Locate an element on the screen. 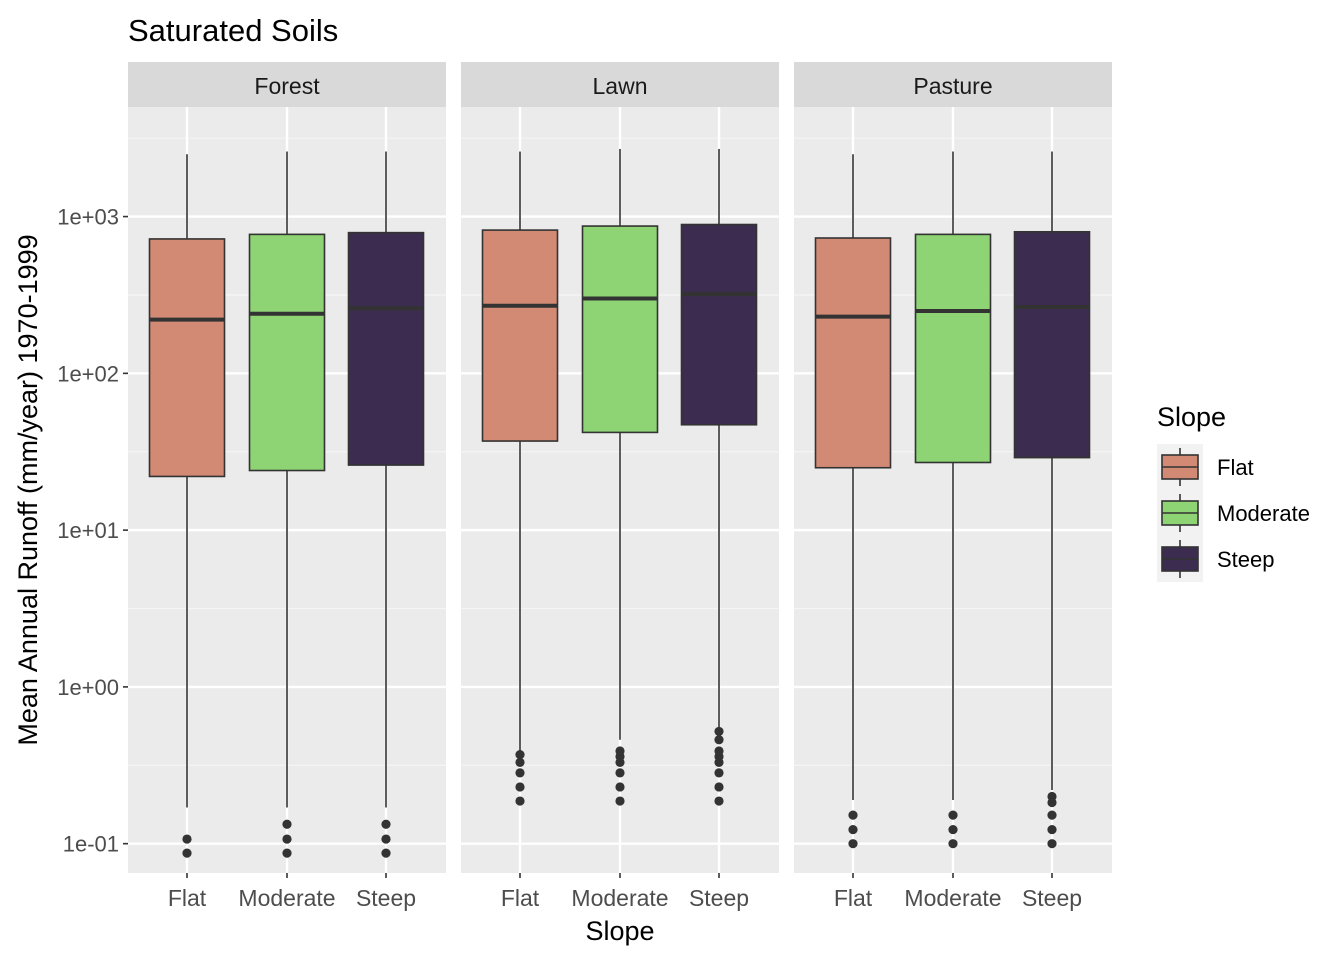 Image resolution: width=1344 pixels, height=960 pixels. y-tick-label: 1e+01 is located at coordinates (88, 530).